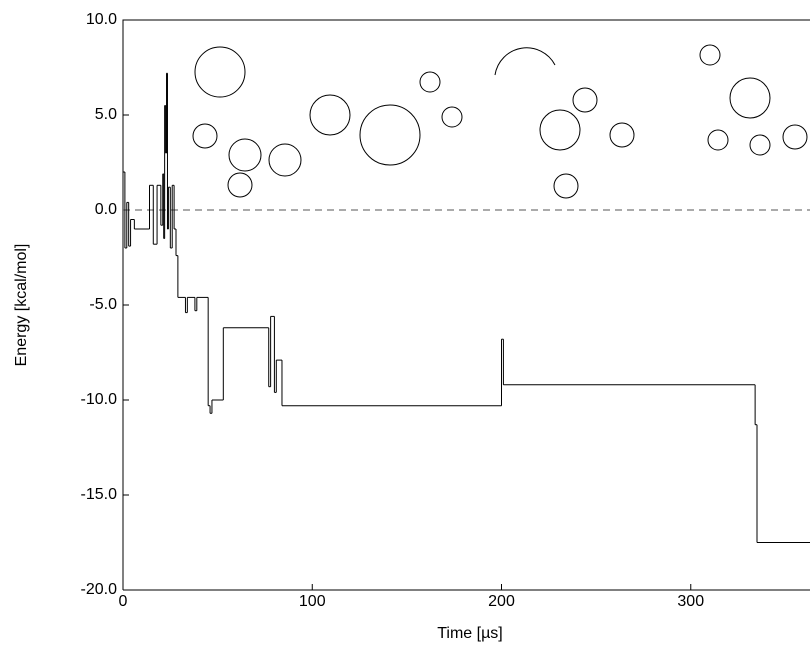 Image resolution: width=810 pixels, height=647 pixels. What do you see at coordinates (470, 633) in the screenshot?
I see `x-axis-label: Time [µs]` at bounding box center [470, 633].